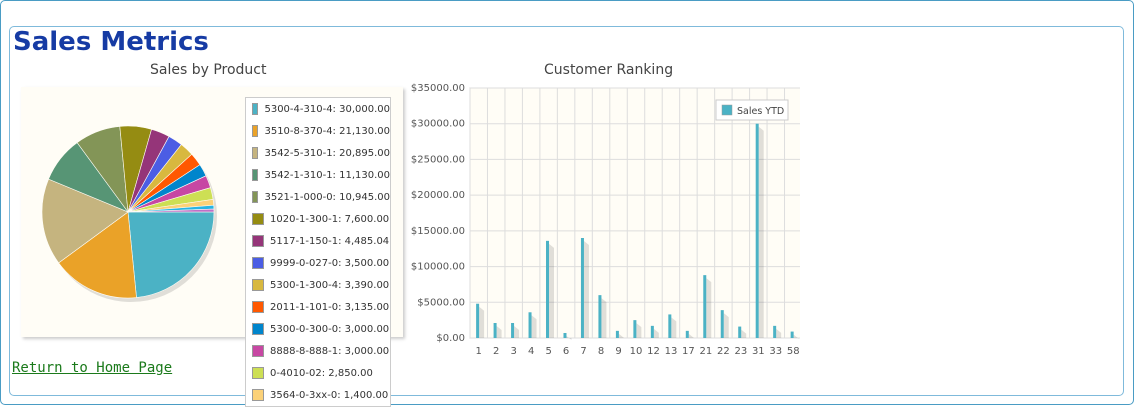  I want to click on pie-legend-item: 8888-8-888-1: 3,000.00, so click(318, 351).